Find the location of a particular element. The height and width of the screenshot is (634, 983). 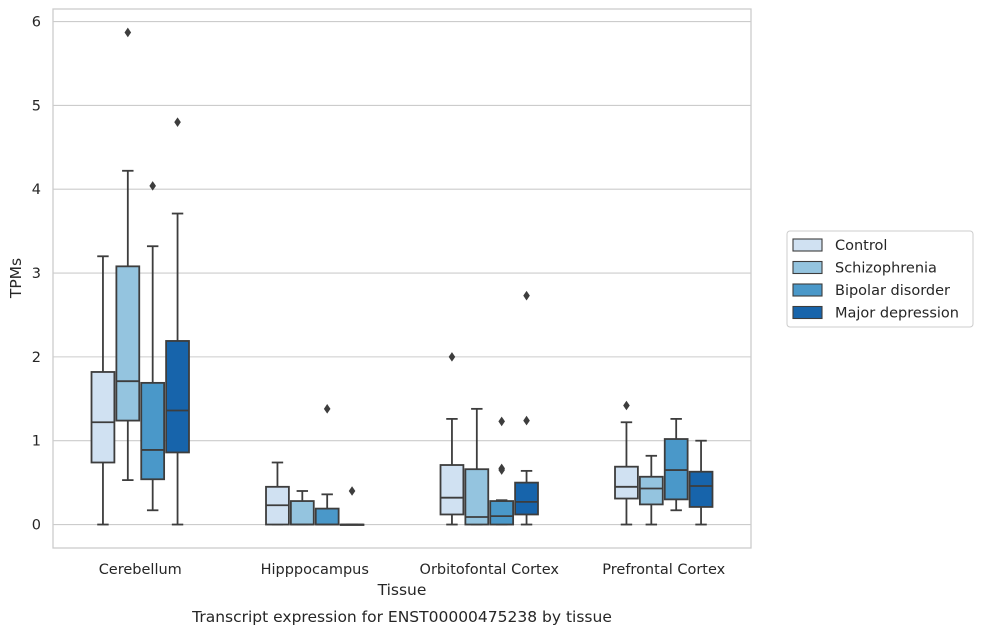

y-tick-labels: 0 1 2 3 4 5 6 is located at coordinates (36, 274).